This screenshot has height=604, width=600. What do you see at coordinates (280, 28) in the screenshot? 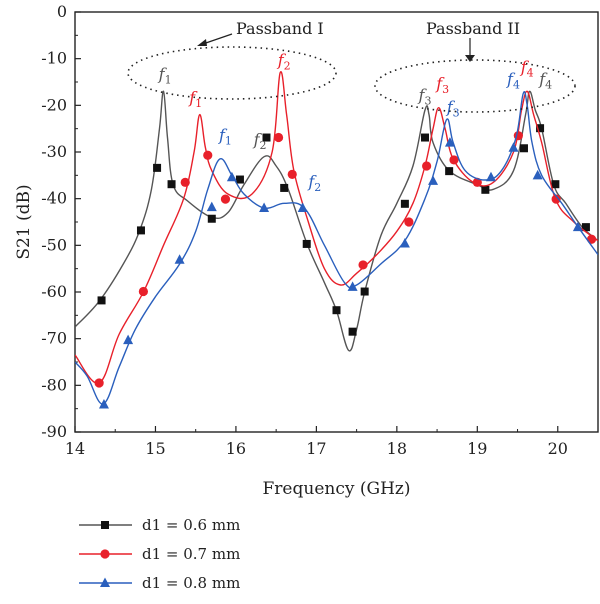
I see `passband-1-label: Passband I` at bounding box center [280, 28].